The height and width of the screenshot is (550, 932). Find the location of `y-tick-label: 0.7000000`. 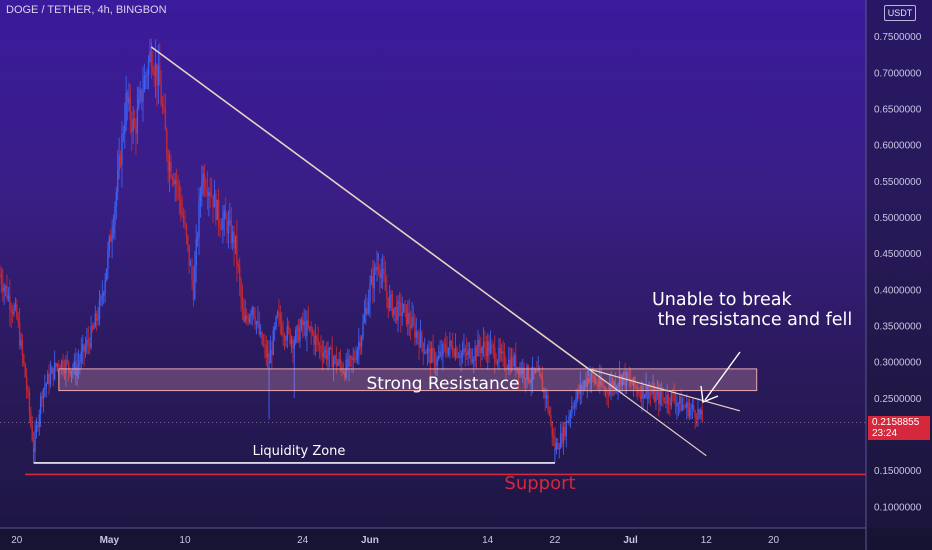

y-tick-label: 0.7000000 is located at coordinates (898, 73).